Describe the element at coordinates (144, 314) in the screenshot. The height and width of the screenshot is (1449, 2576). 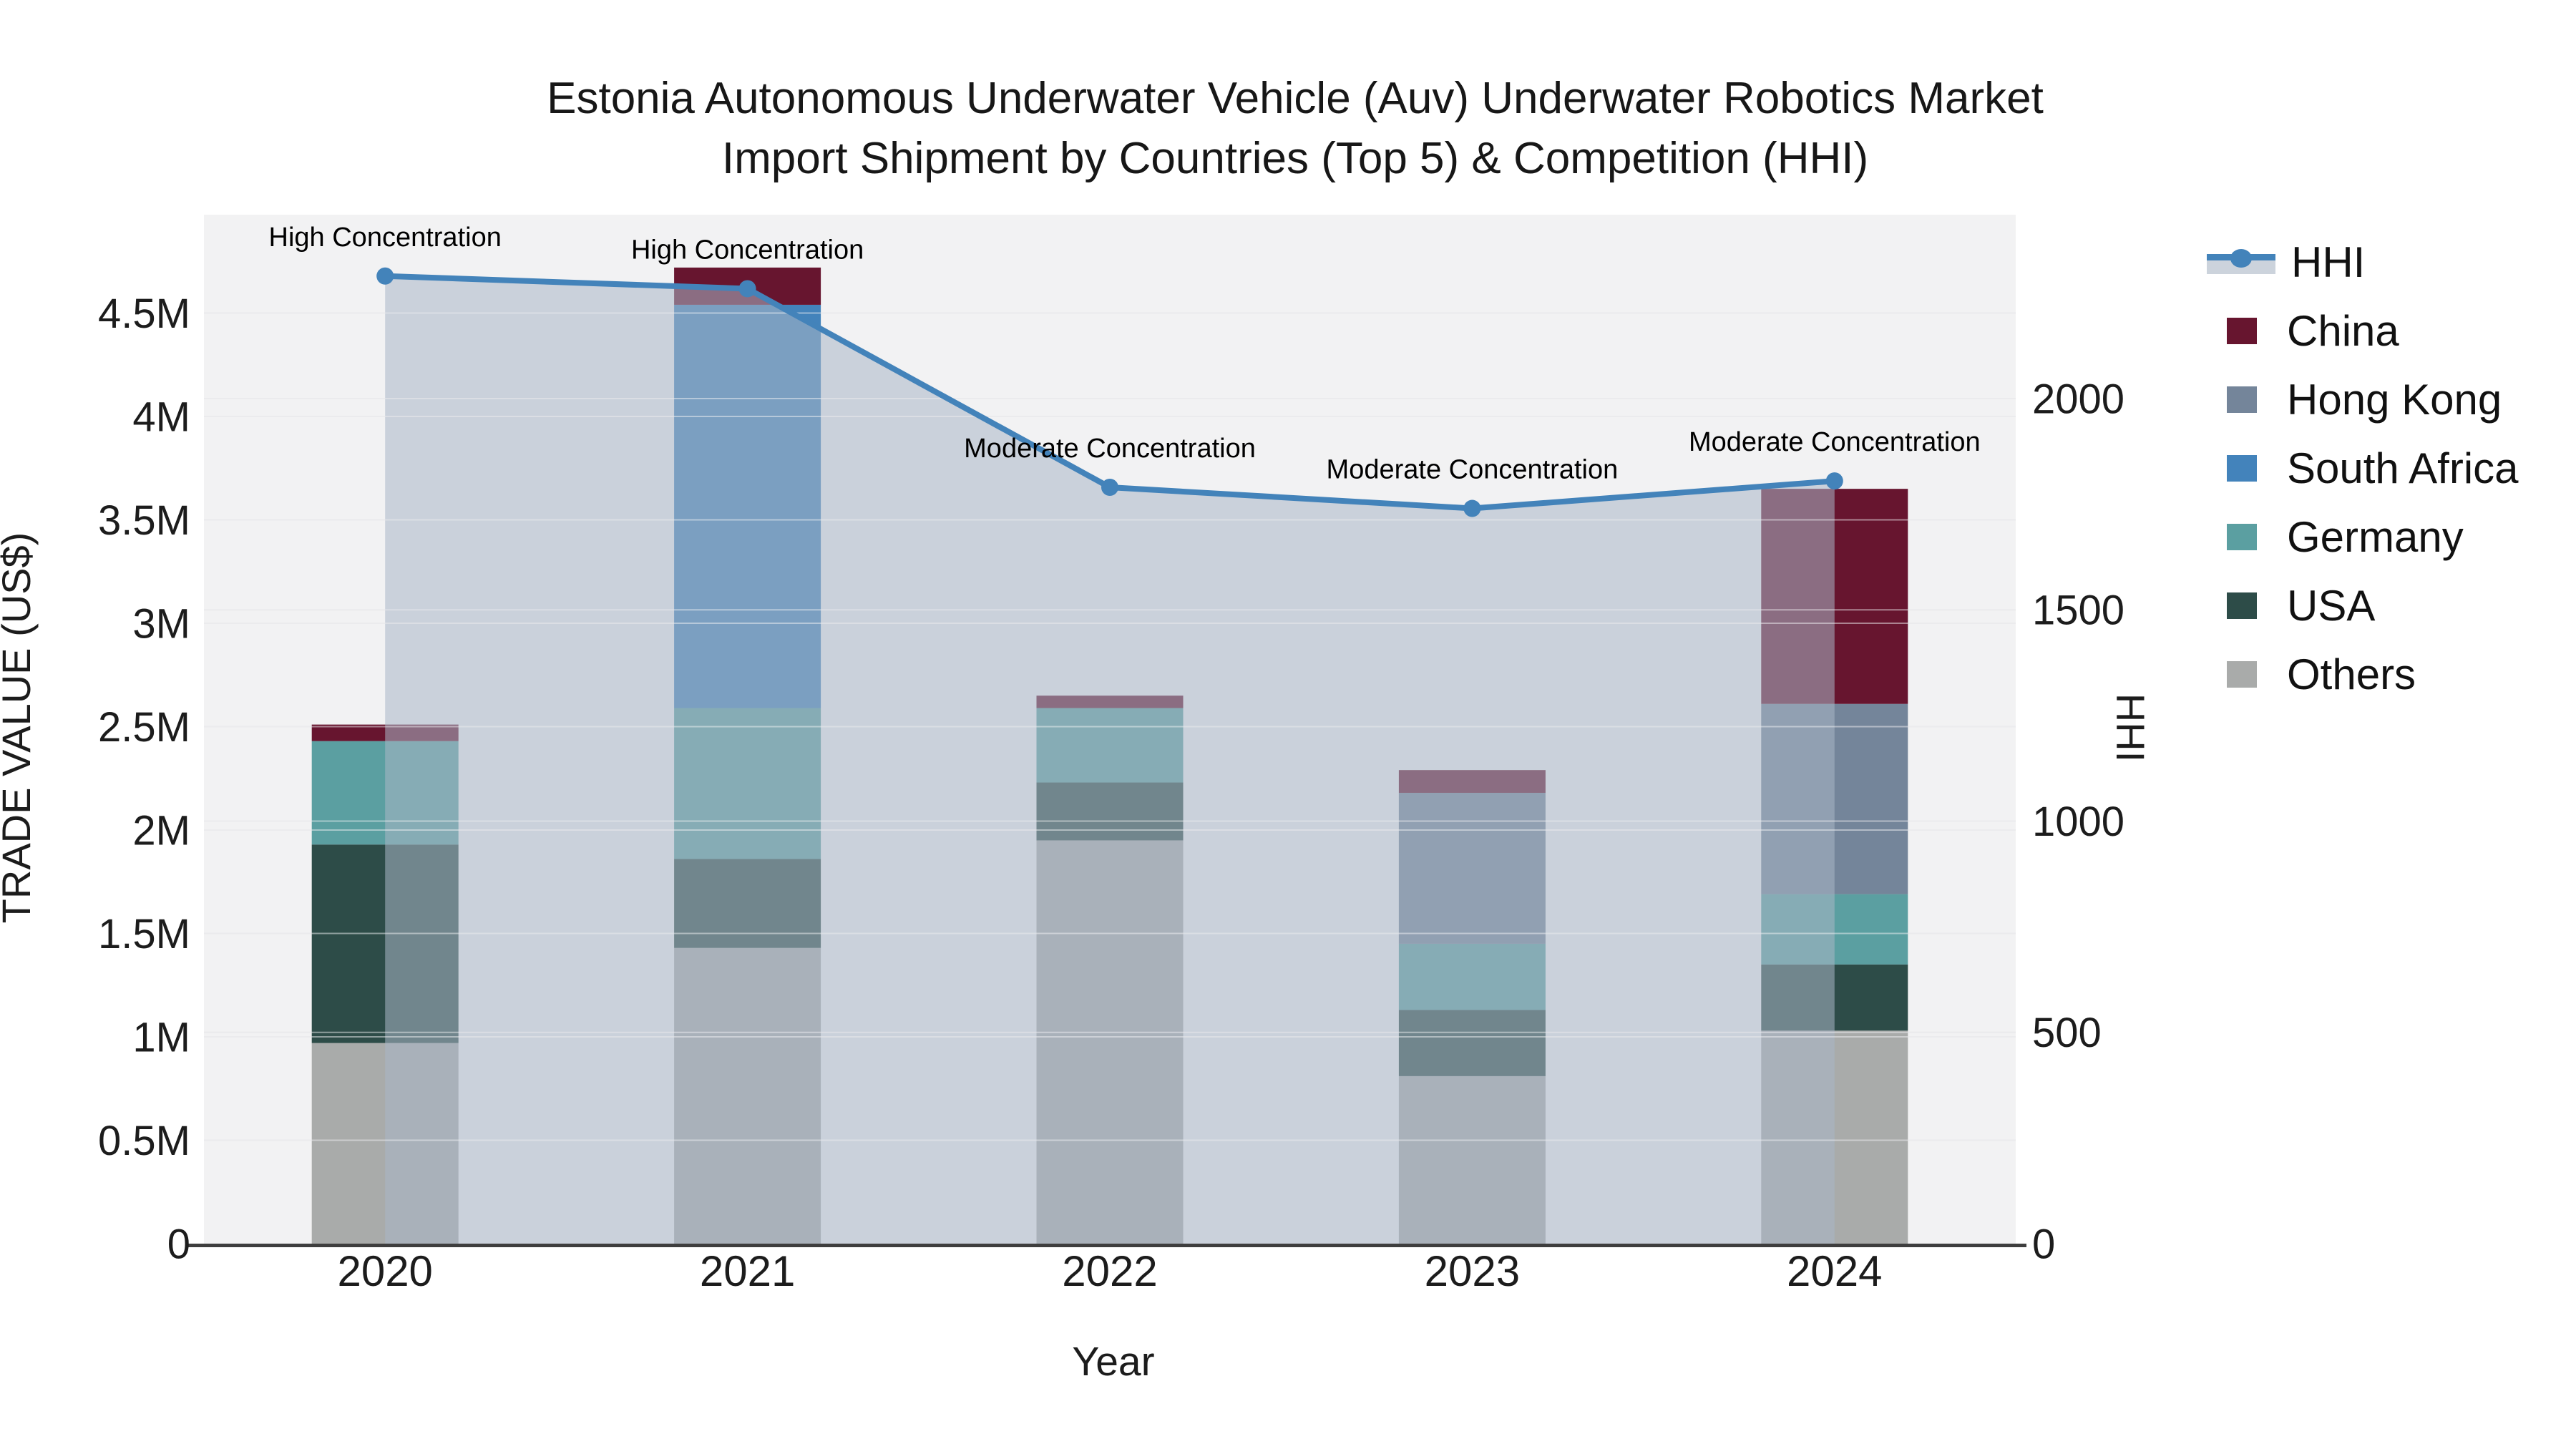
I see `y-tick-label-4.5M: 4.5M` at that location.